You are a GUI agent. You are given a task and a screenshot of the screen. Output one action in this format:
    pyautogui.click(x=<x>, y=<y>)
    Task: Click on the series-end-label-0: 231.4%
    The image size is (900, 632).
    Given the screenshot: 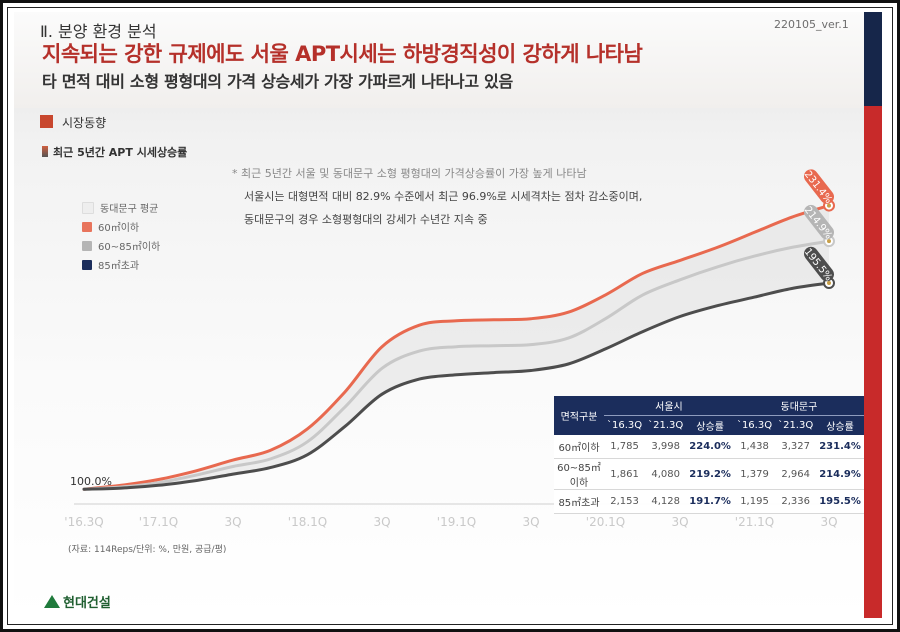 What is the action you would take?
    pyautogui.click(x=818, y=187)
    